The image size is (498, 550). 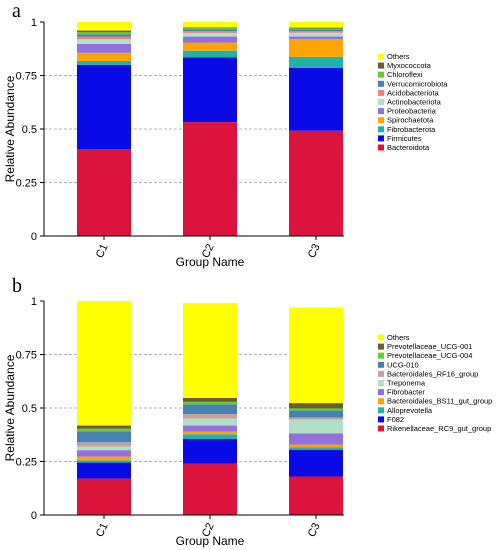 What do you see at coordinates (439, 428) in the screenshot?
I see `legend-label: Rikenellaceae_RC9_gut_group` at bounding box center [439, 428].